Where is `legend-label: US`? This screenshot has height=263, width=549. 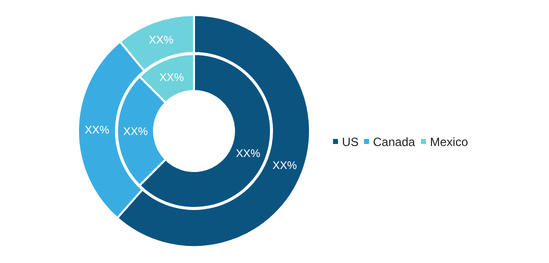
legend-label: US is located at coordinates (350, 142).